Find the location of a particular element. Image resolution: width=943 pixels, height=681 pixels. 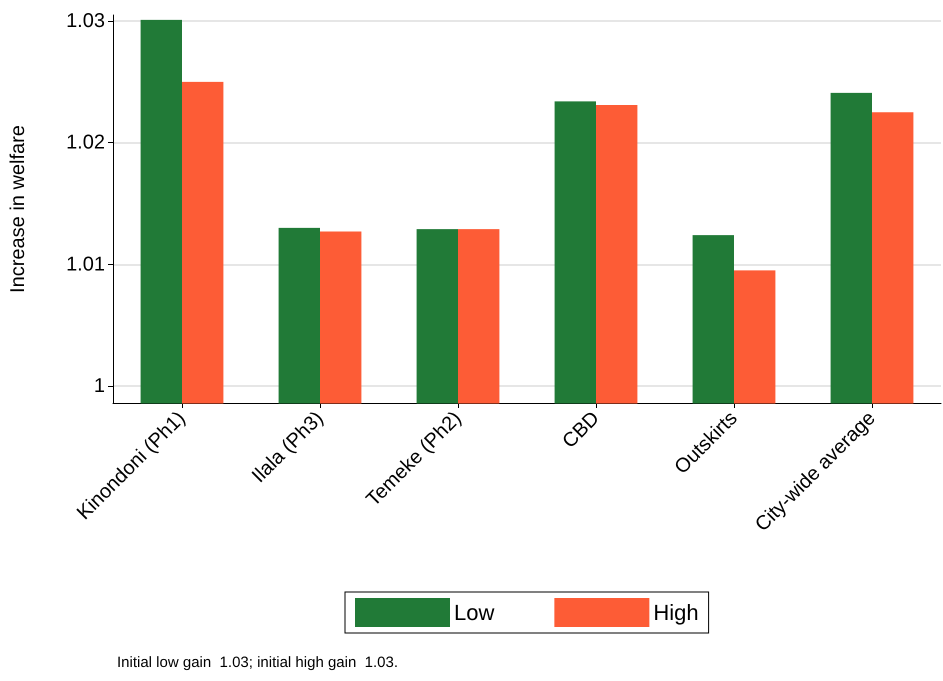

legend-label: Low is located at coordinates (474, 612).